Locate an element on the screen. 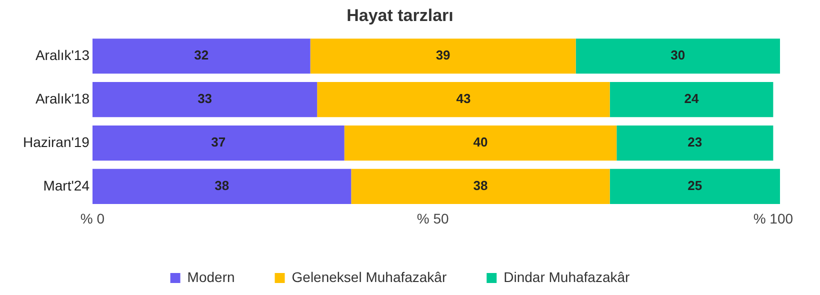  y-tick-label: Mart'24 is located at coordinates (66, 185).